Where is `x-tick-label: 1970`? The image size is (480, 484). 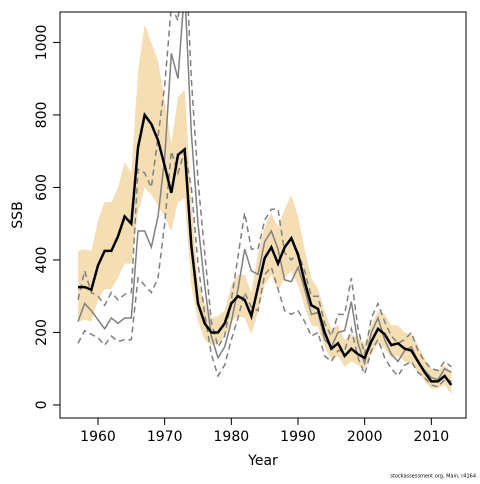
x-tick-label: 1970 is located at coordinates (165, 437).